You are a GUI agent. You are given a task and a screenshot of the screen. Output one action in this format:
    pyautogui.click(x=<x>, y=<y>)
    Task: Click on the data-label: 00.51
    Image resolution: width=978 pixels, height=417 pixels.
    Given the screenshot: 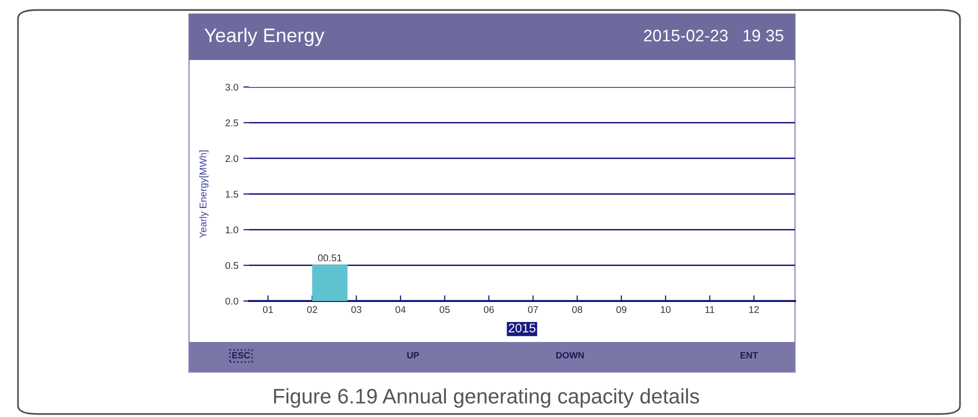 What is the action you would take?
    pyautogui.click(x=330, y=258)
    